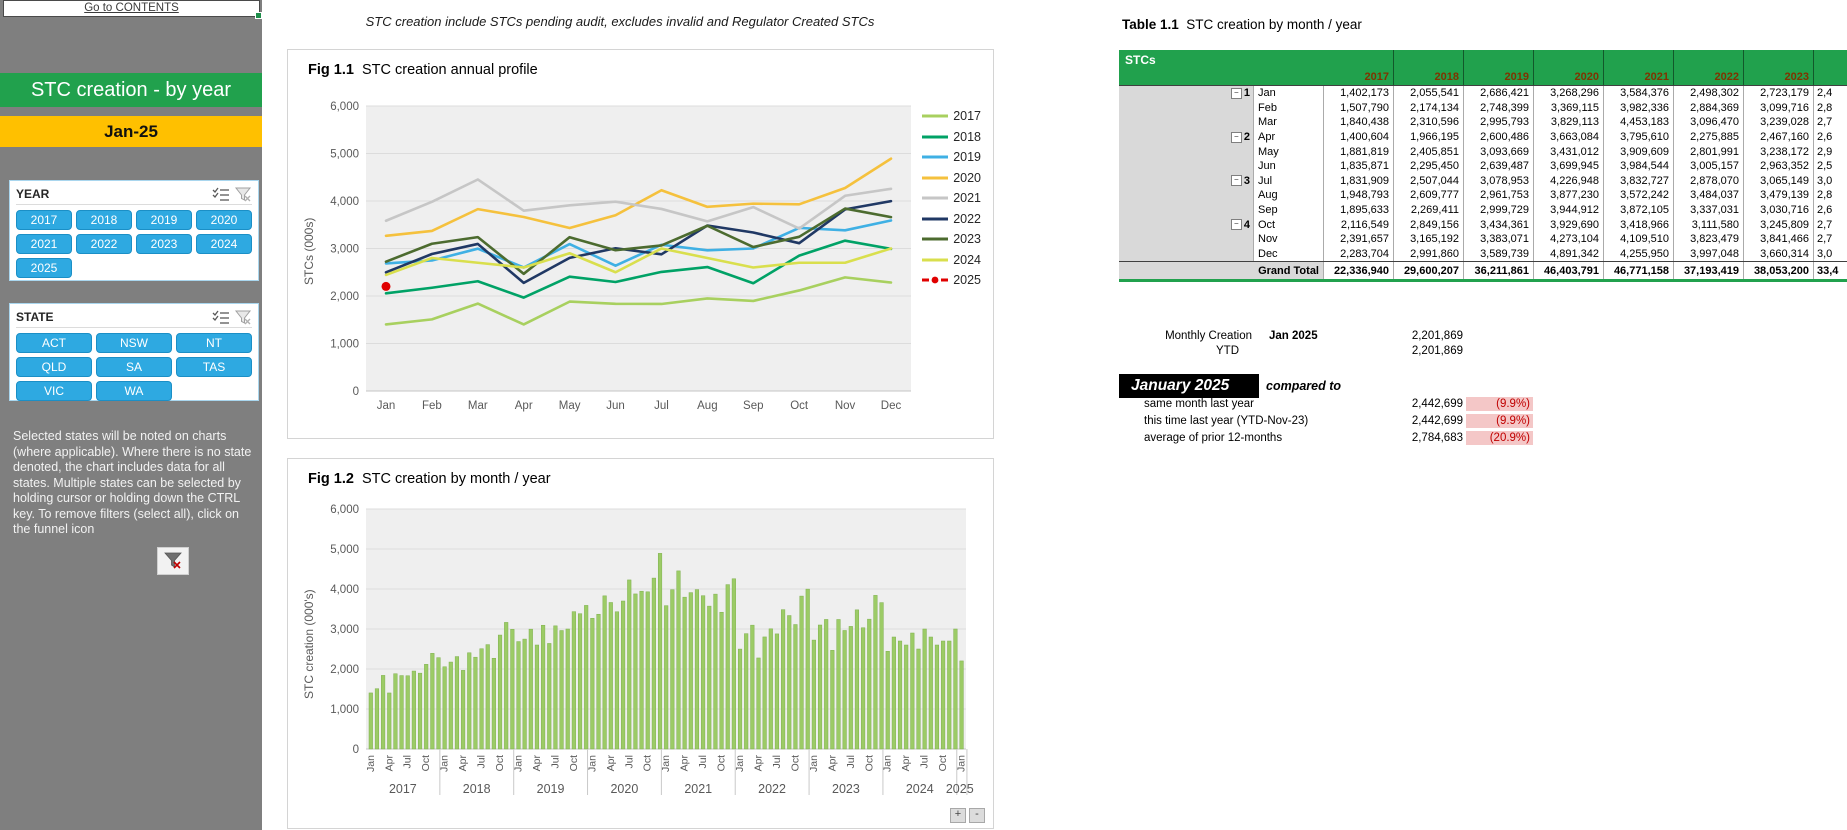 The height and width of the screenshot is (830, 1847). Describe the element at coordinates (951, 137) in the screenshot. I see `legend-item-2018: 2018` at that location.